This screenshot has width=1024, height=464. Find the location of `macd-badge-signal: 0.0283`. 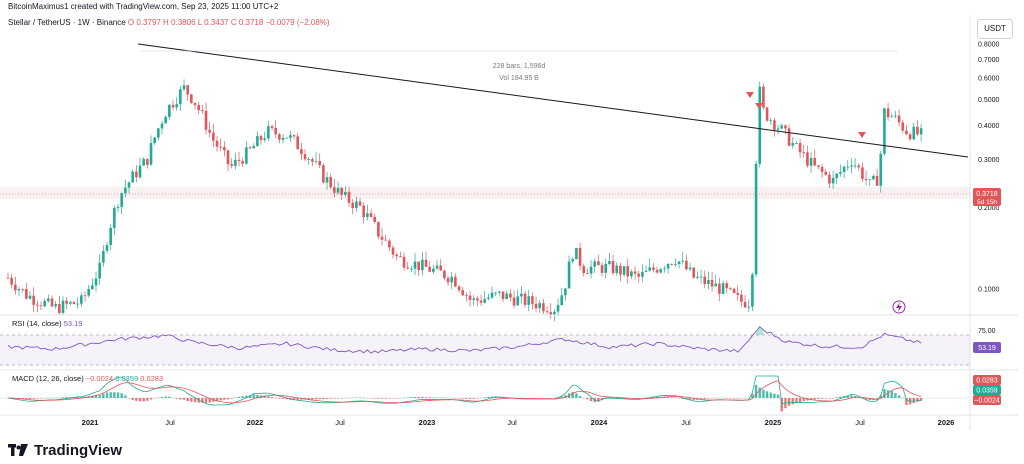

macd-badge-signal: 0.0283 is located at coordinates (987, 381).